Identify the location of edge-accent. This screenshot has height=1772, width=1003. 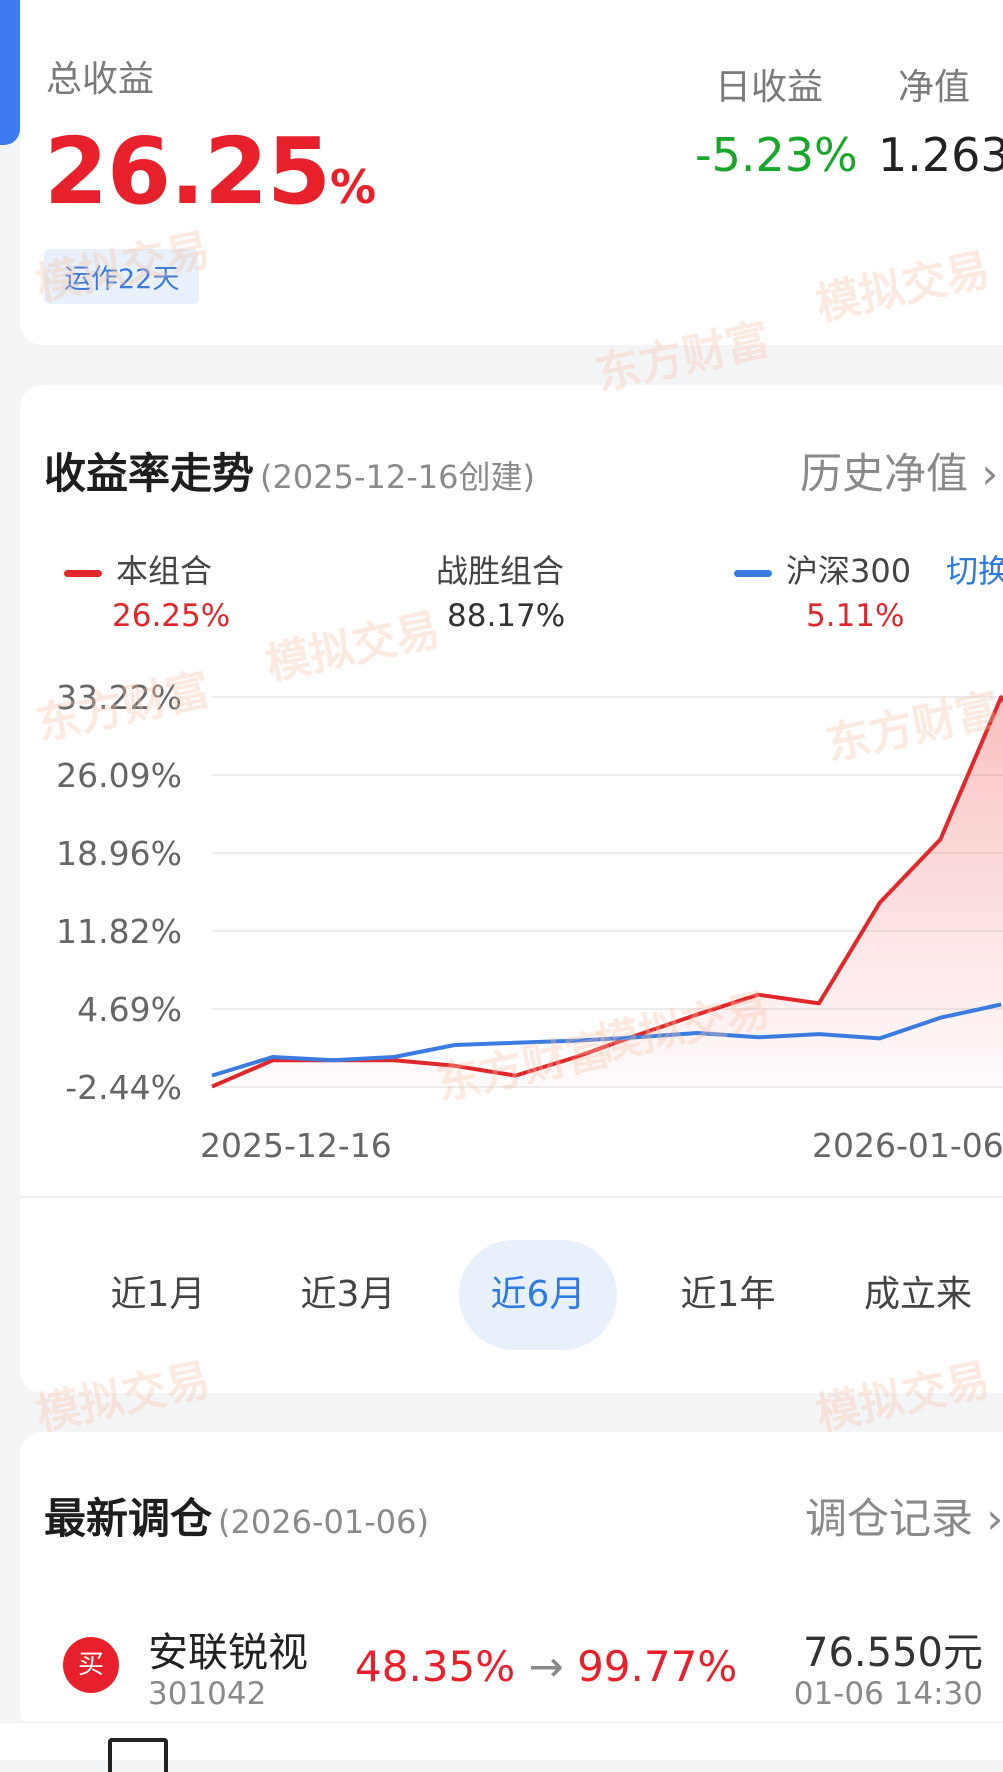
(10, 72).